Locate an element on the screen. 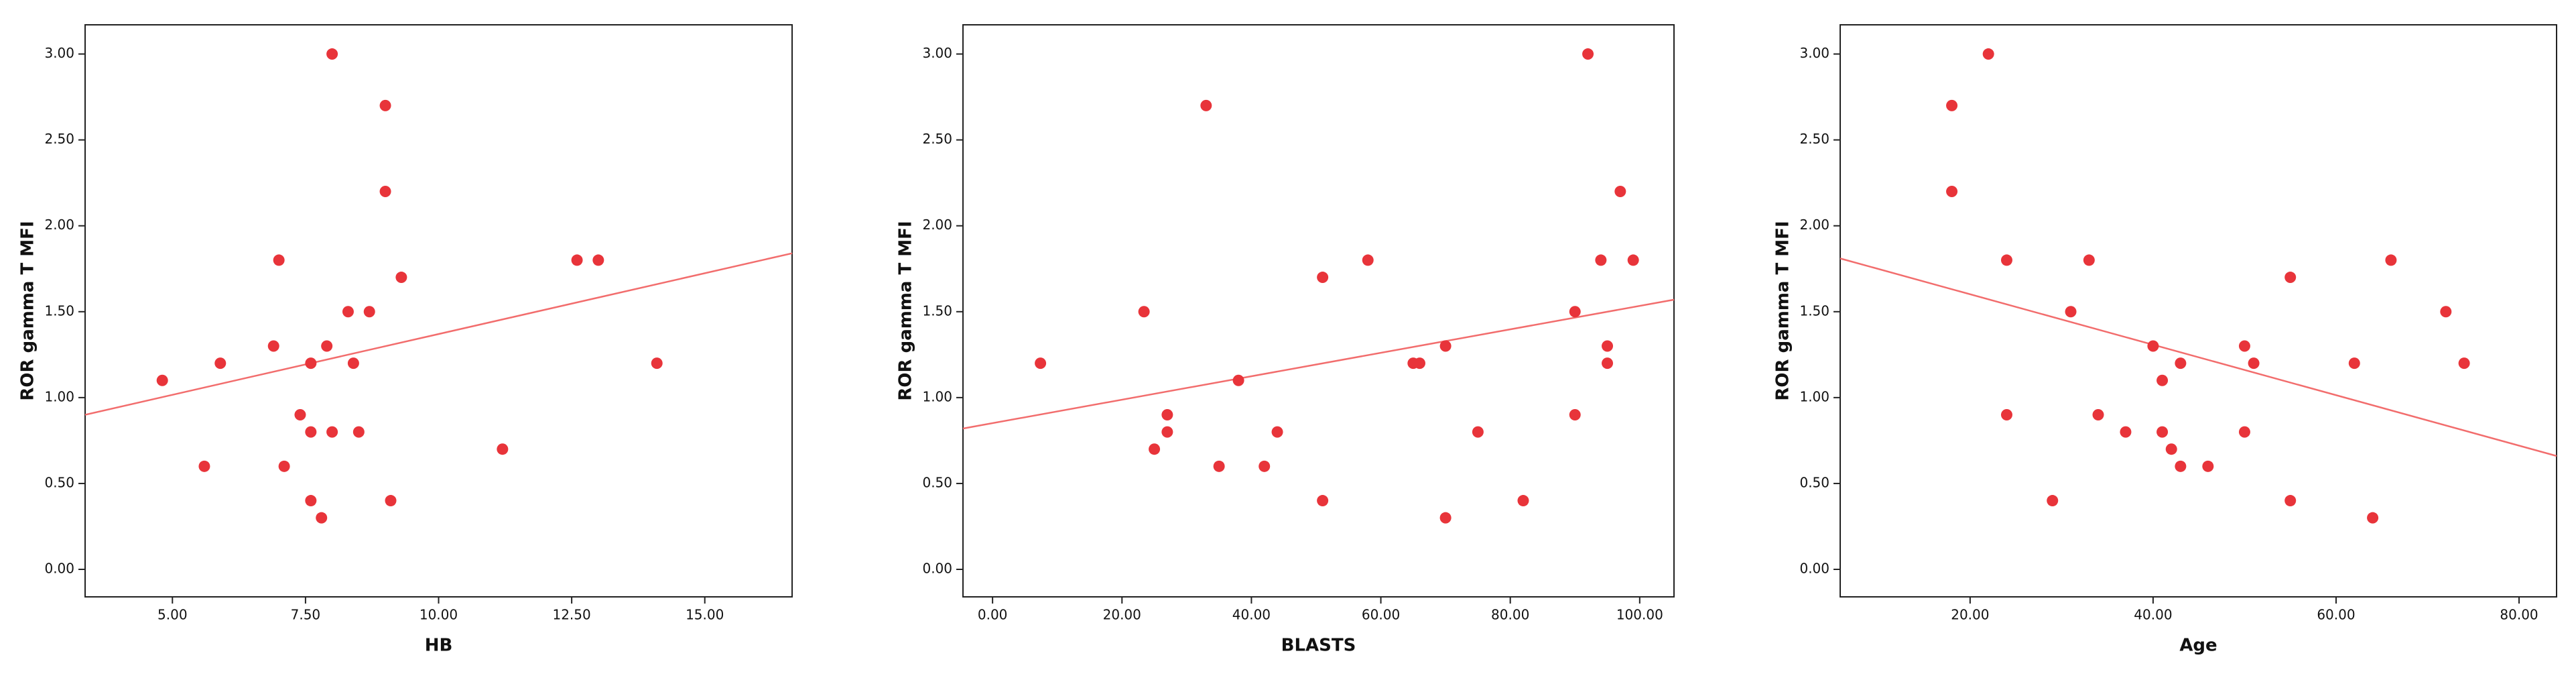 This screenshot has height=678, width=2576. x-tick-label: 0.00 is located at coordinates (993, 615).